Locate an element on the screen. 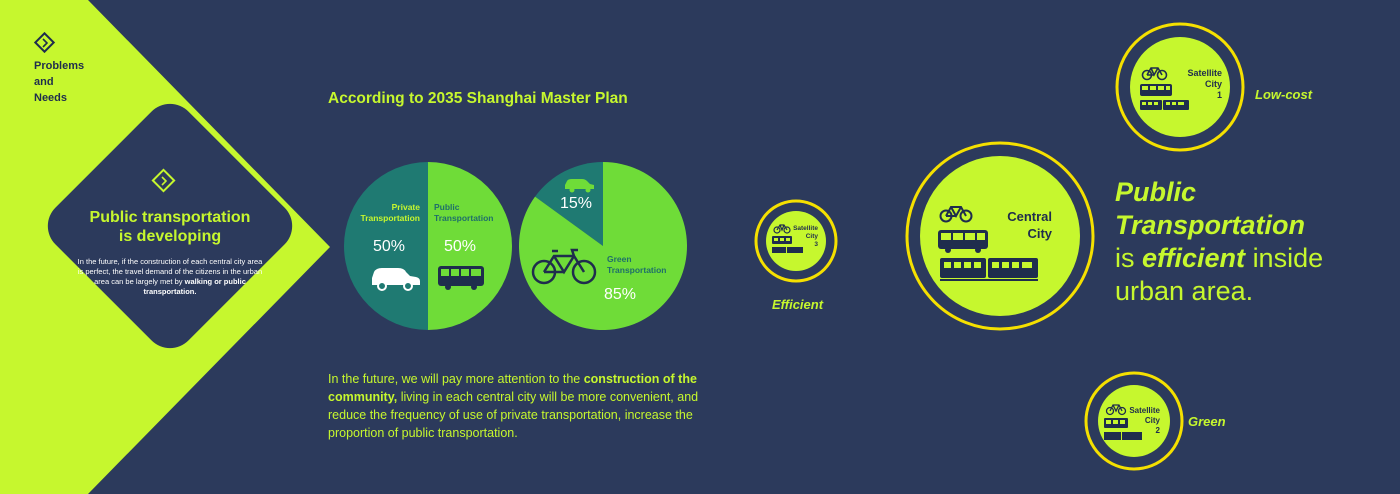 This screenshot has height=494, width=1400. label-line: Public is located at coordinates (447, 207).